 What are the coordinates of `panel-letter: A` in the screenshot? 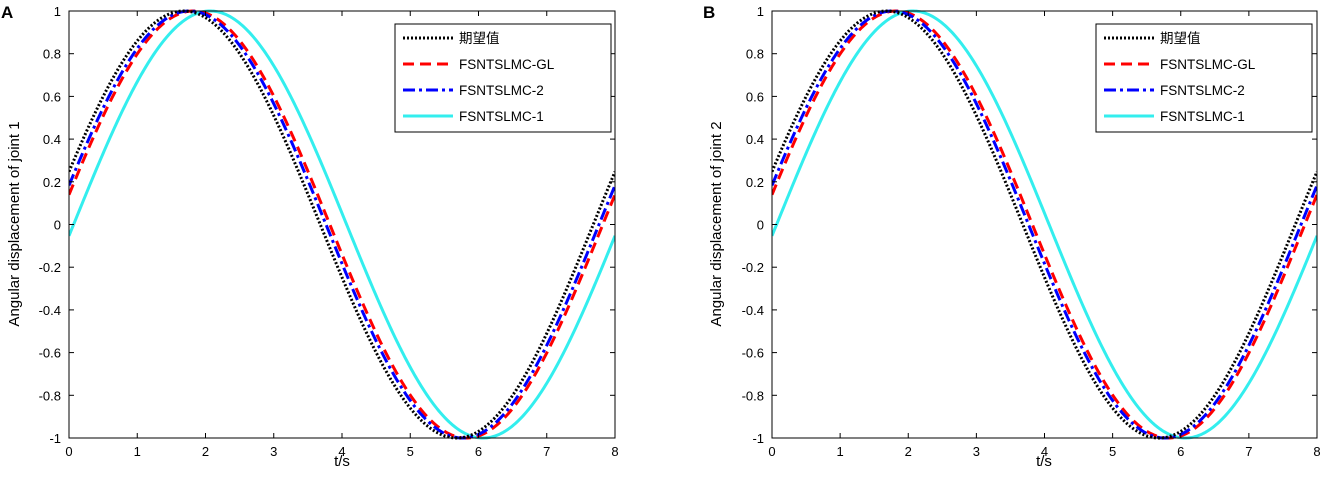 It's located at (7, 12).